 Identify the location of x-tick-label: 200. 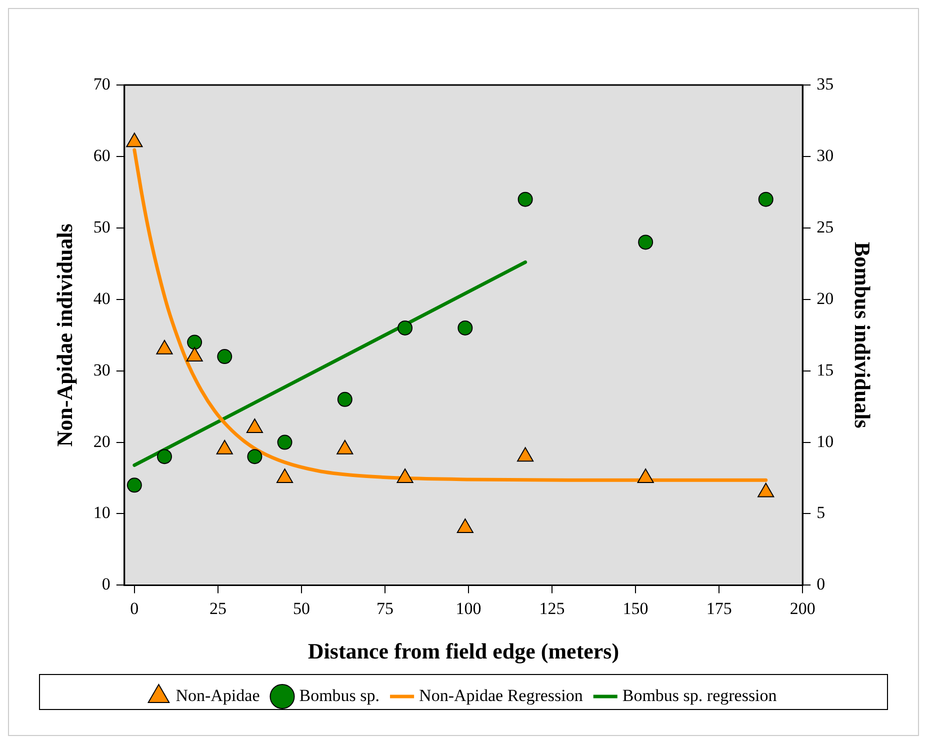
(803, 608).